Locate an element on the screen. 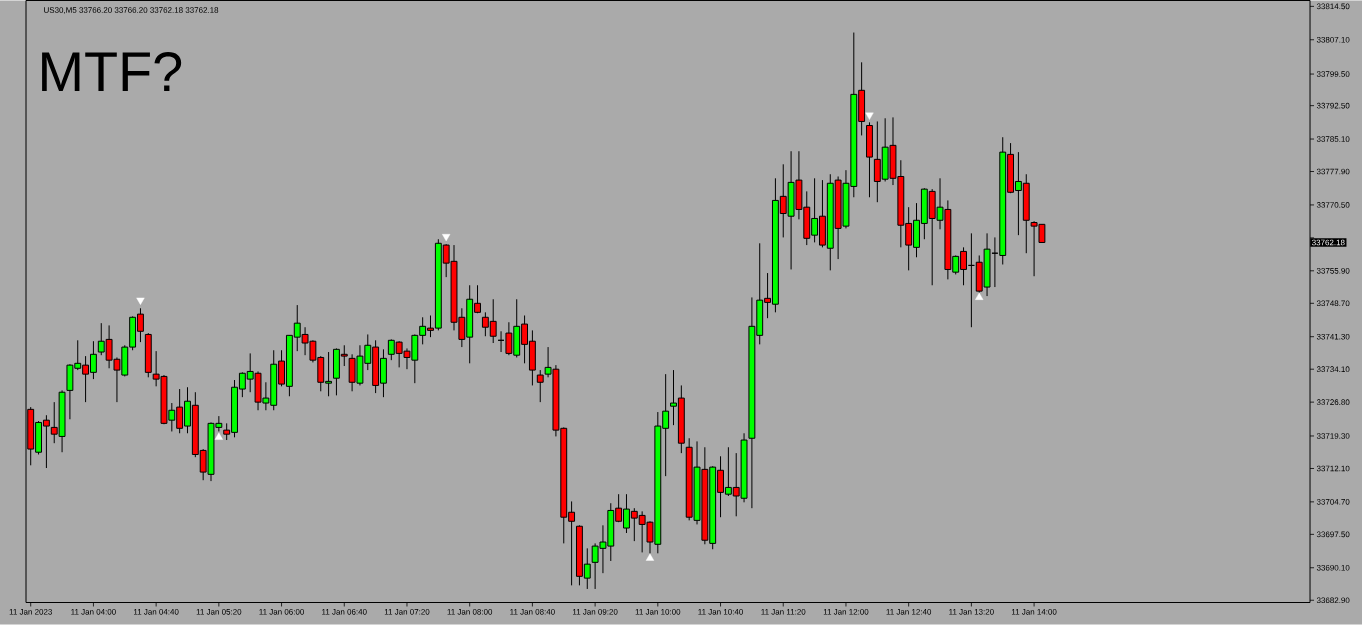  annotation: MTF? is located at coordinates (112, 72).